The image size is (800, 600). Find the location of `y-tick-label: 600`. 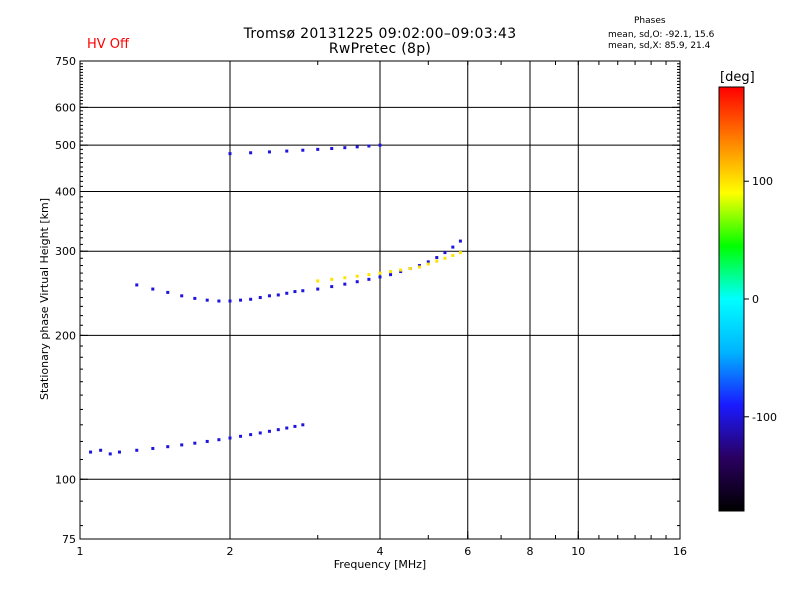

y-tick-label: 600 is located at coordinates (65, 107).